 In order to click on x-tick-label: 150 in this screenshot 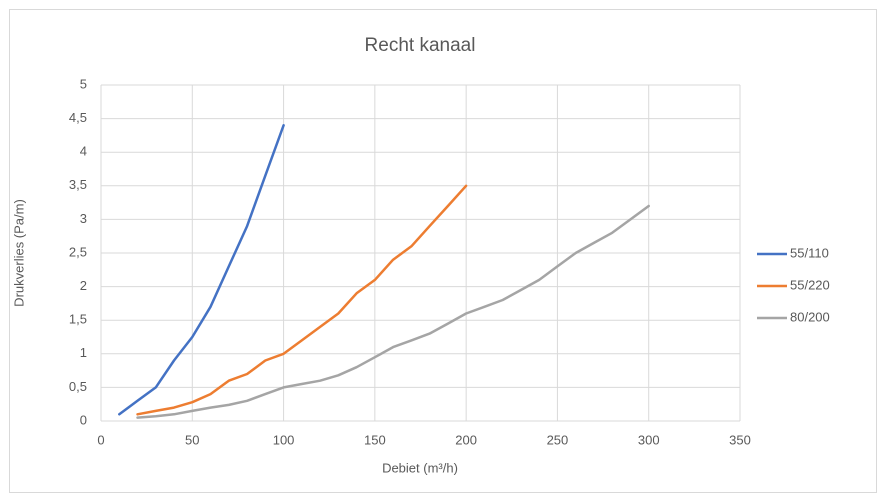, I will do `click(375, 439)`.